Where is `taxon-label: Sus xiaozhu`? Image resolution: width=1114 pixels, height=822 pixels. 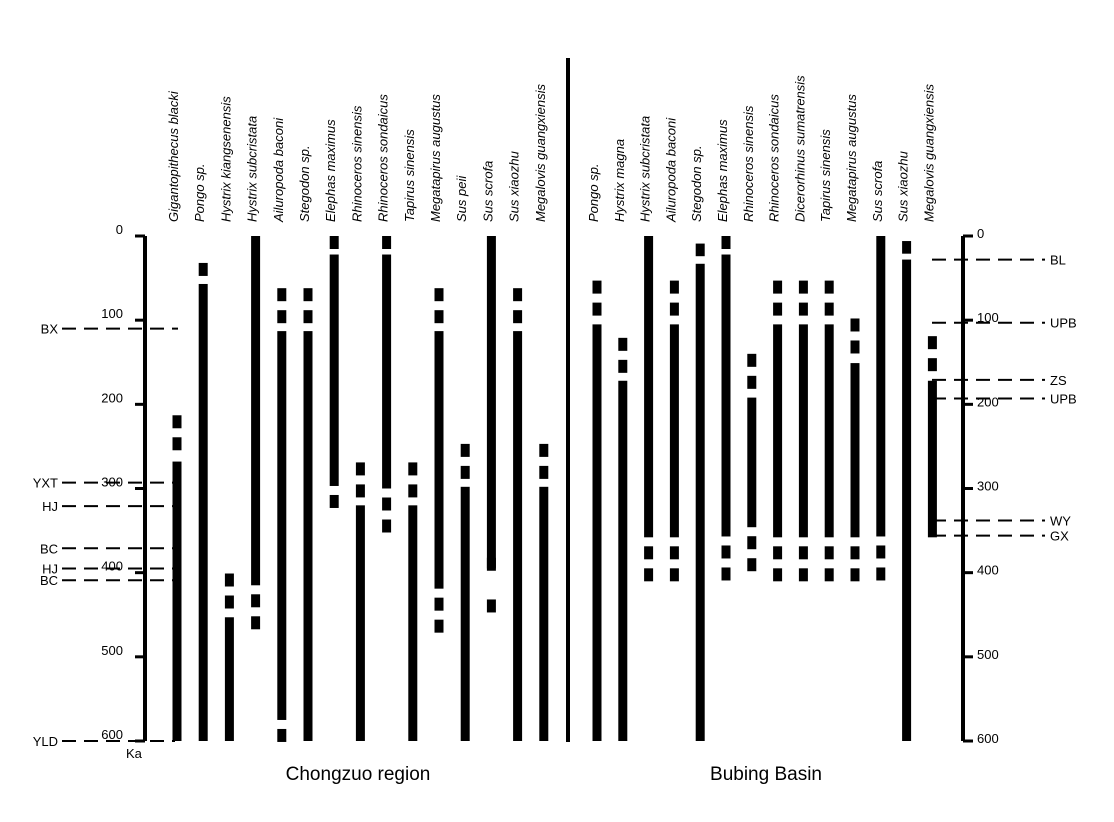 taxon-label: Sus xiaozhu is located at coordinates (903, 186).